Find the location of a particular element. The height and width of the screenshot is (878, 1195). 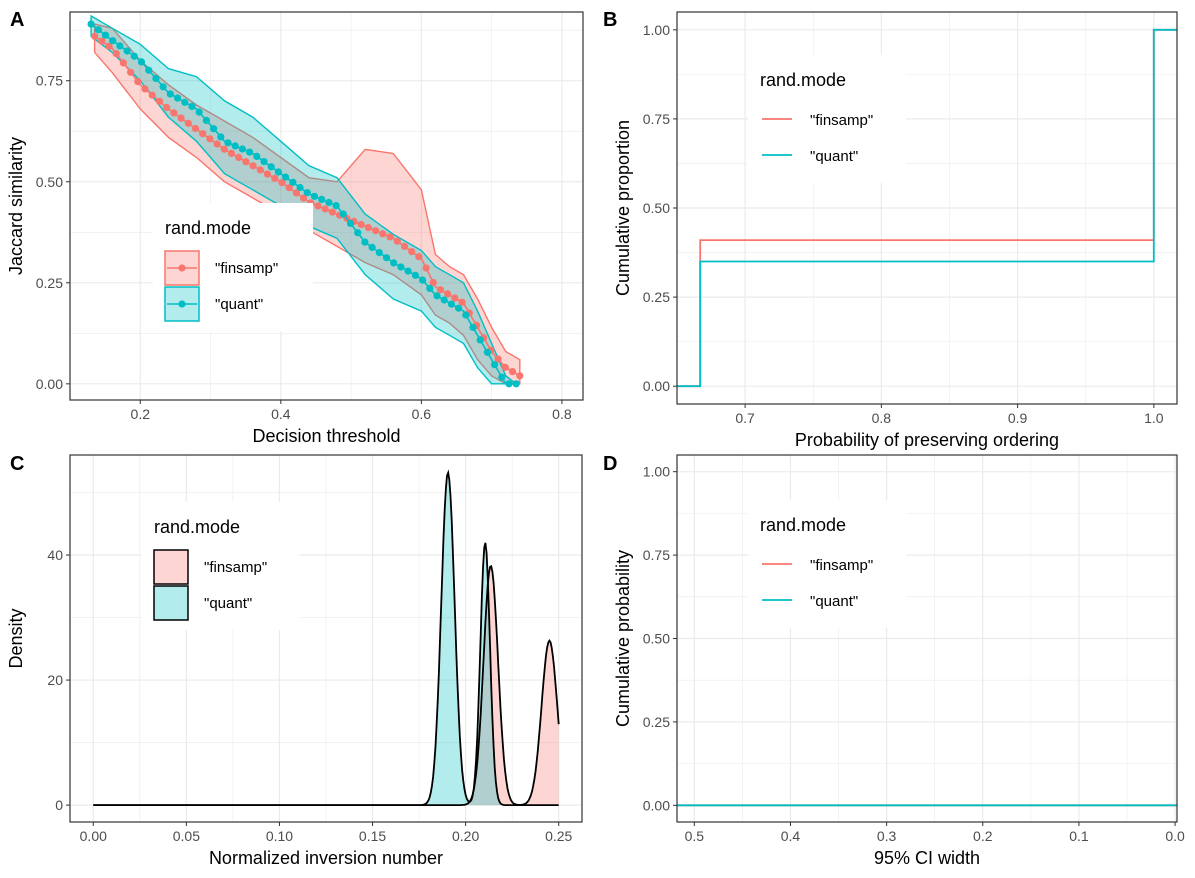

y-axis-title: Density is located at coordinates (16, 638).